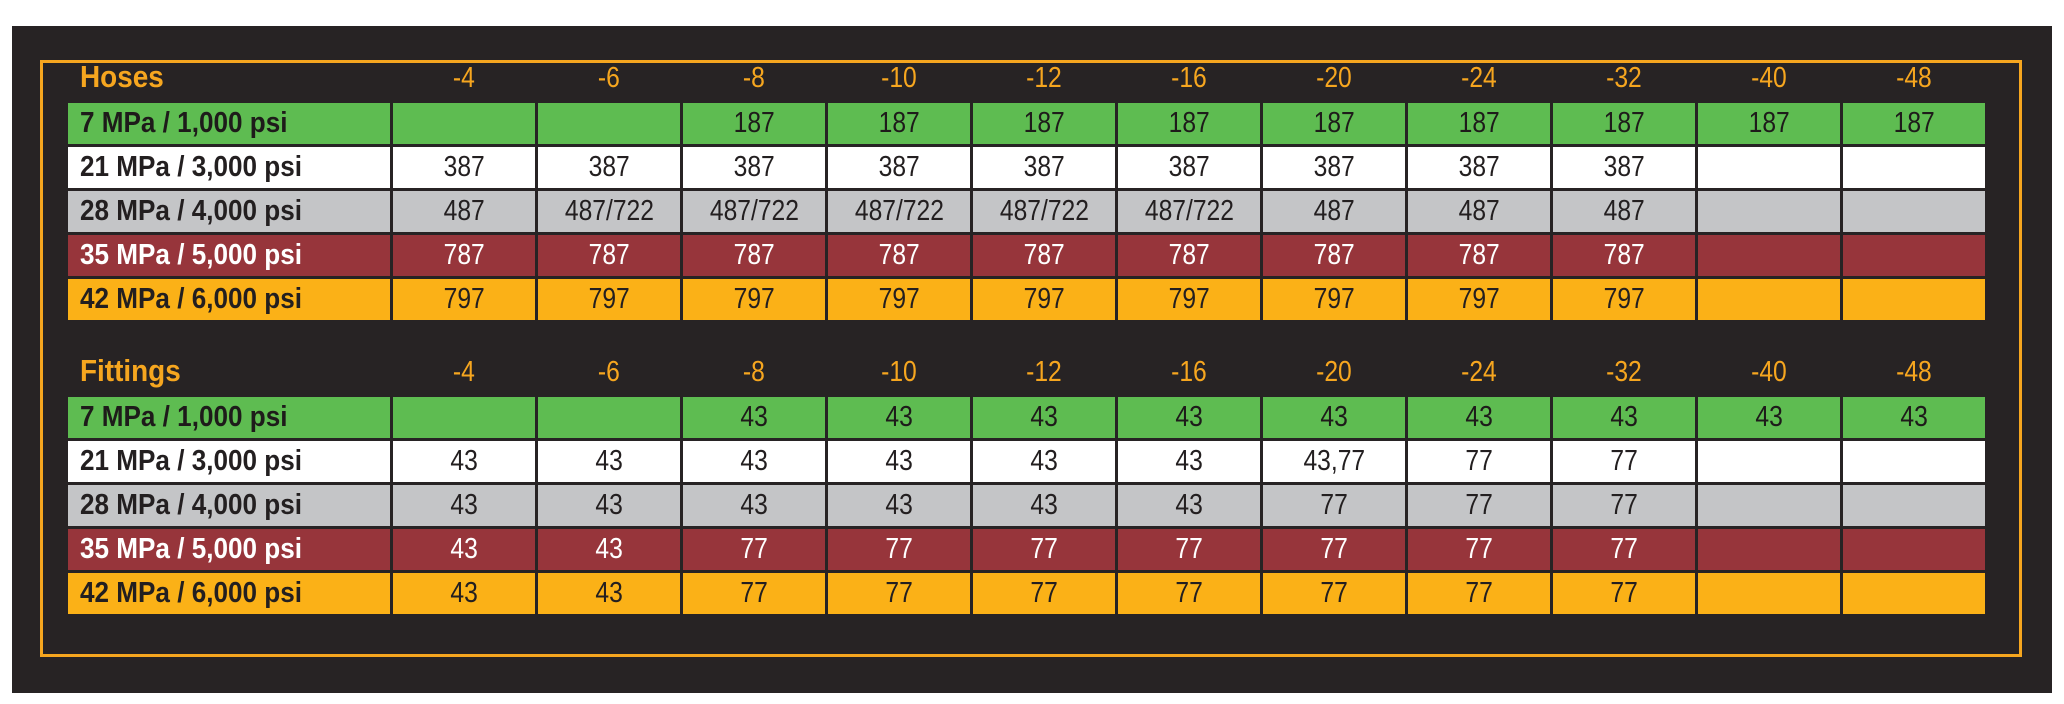 The image size is (2064, 704). I want to click on row-label: 21 MPa / 3,000 psi, so click(229, 461).